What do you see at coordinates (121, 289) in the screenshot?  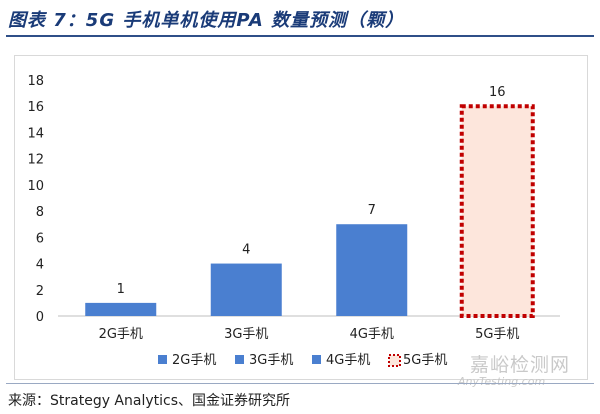 I see `data-label: 1` at bounding box center [121, 289].